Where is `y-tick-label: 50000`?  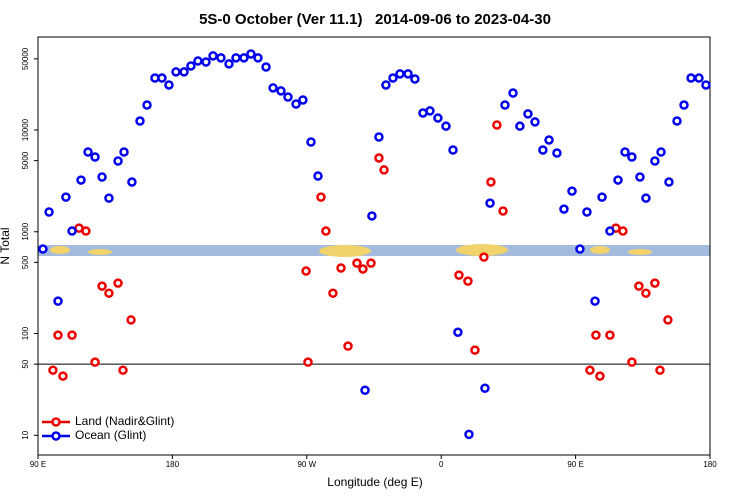
y-tick-label: 50000 is located at coordinates (25, 58).